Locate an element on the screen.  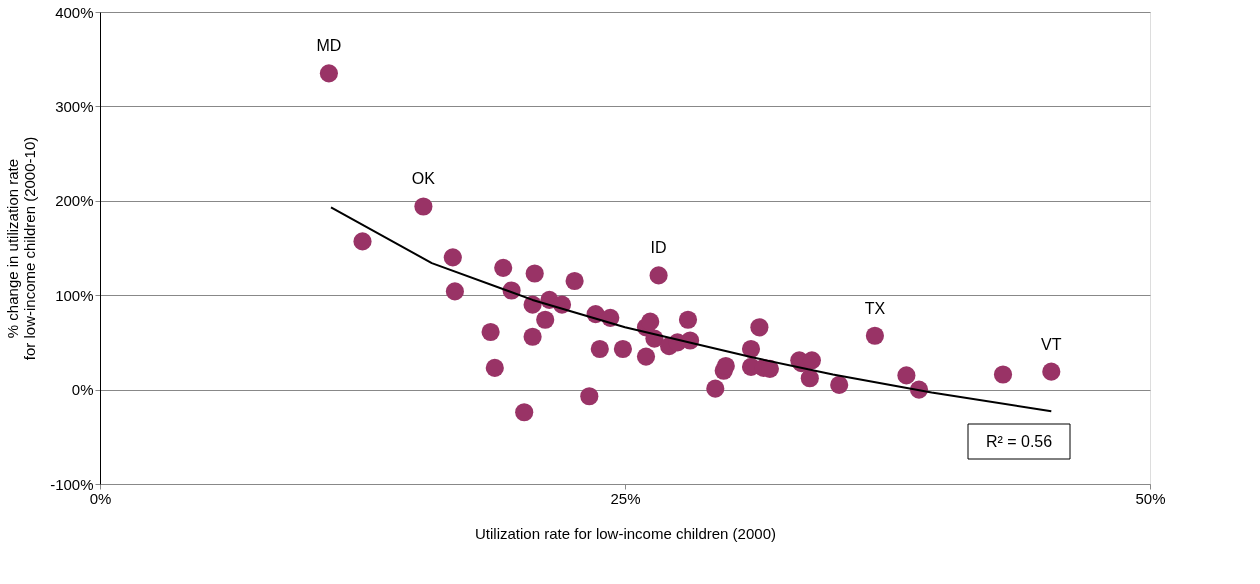
annotation: OK is located at coordinates (423, 179).